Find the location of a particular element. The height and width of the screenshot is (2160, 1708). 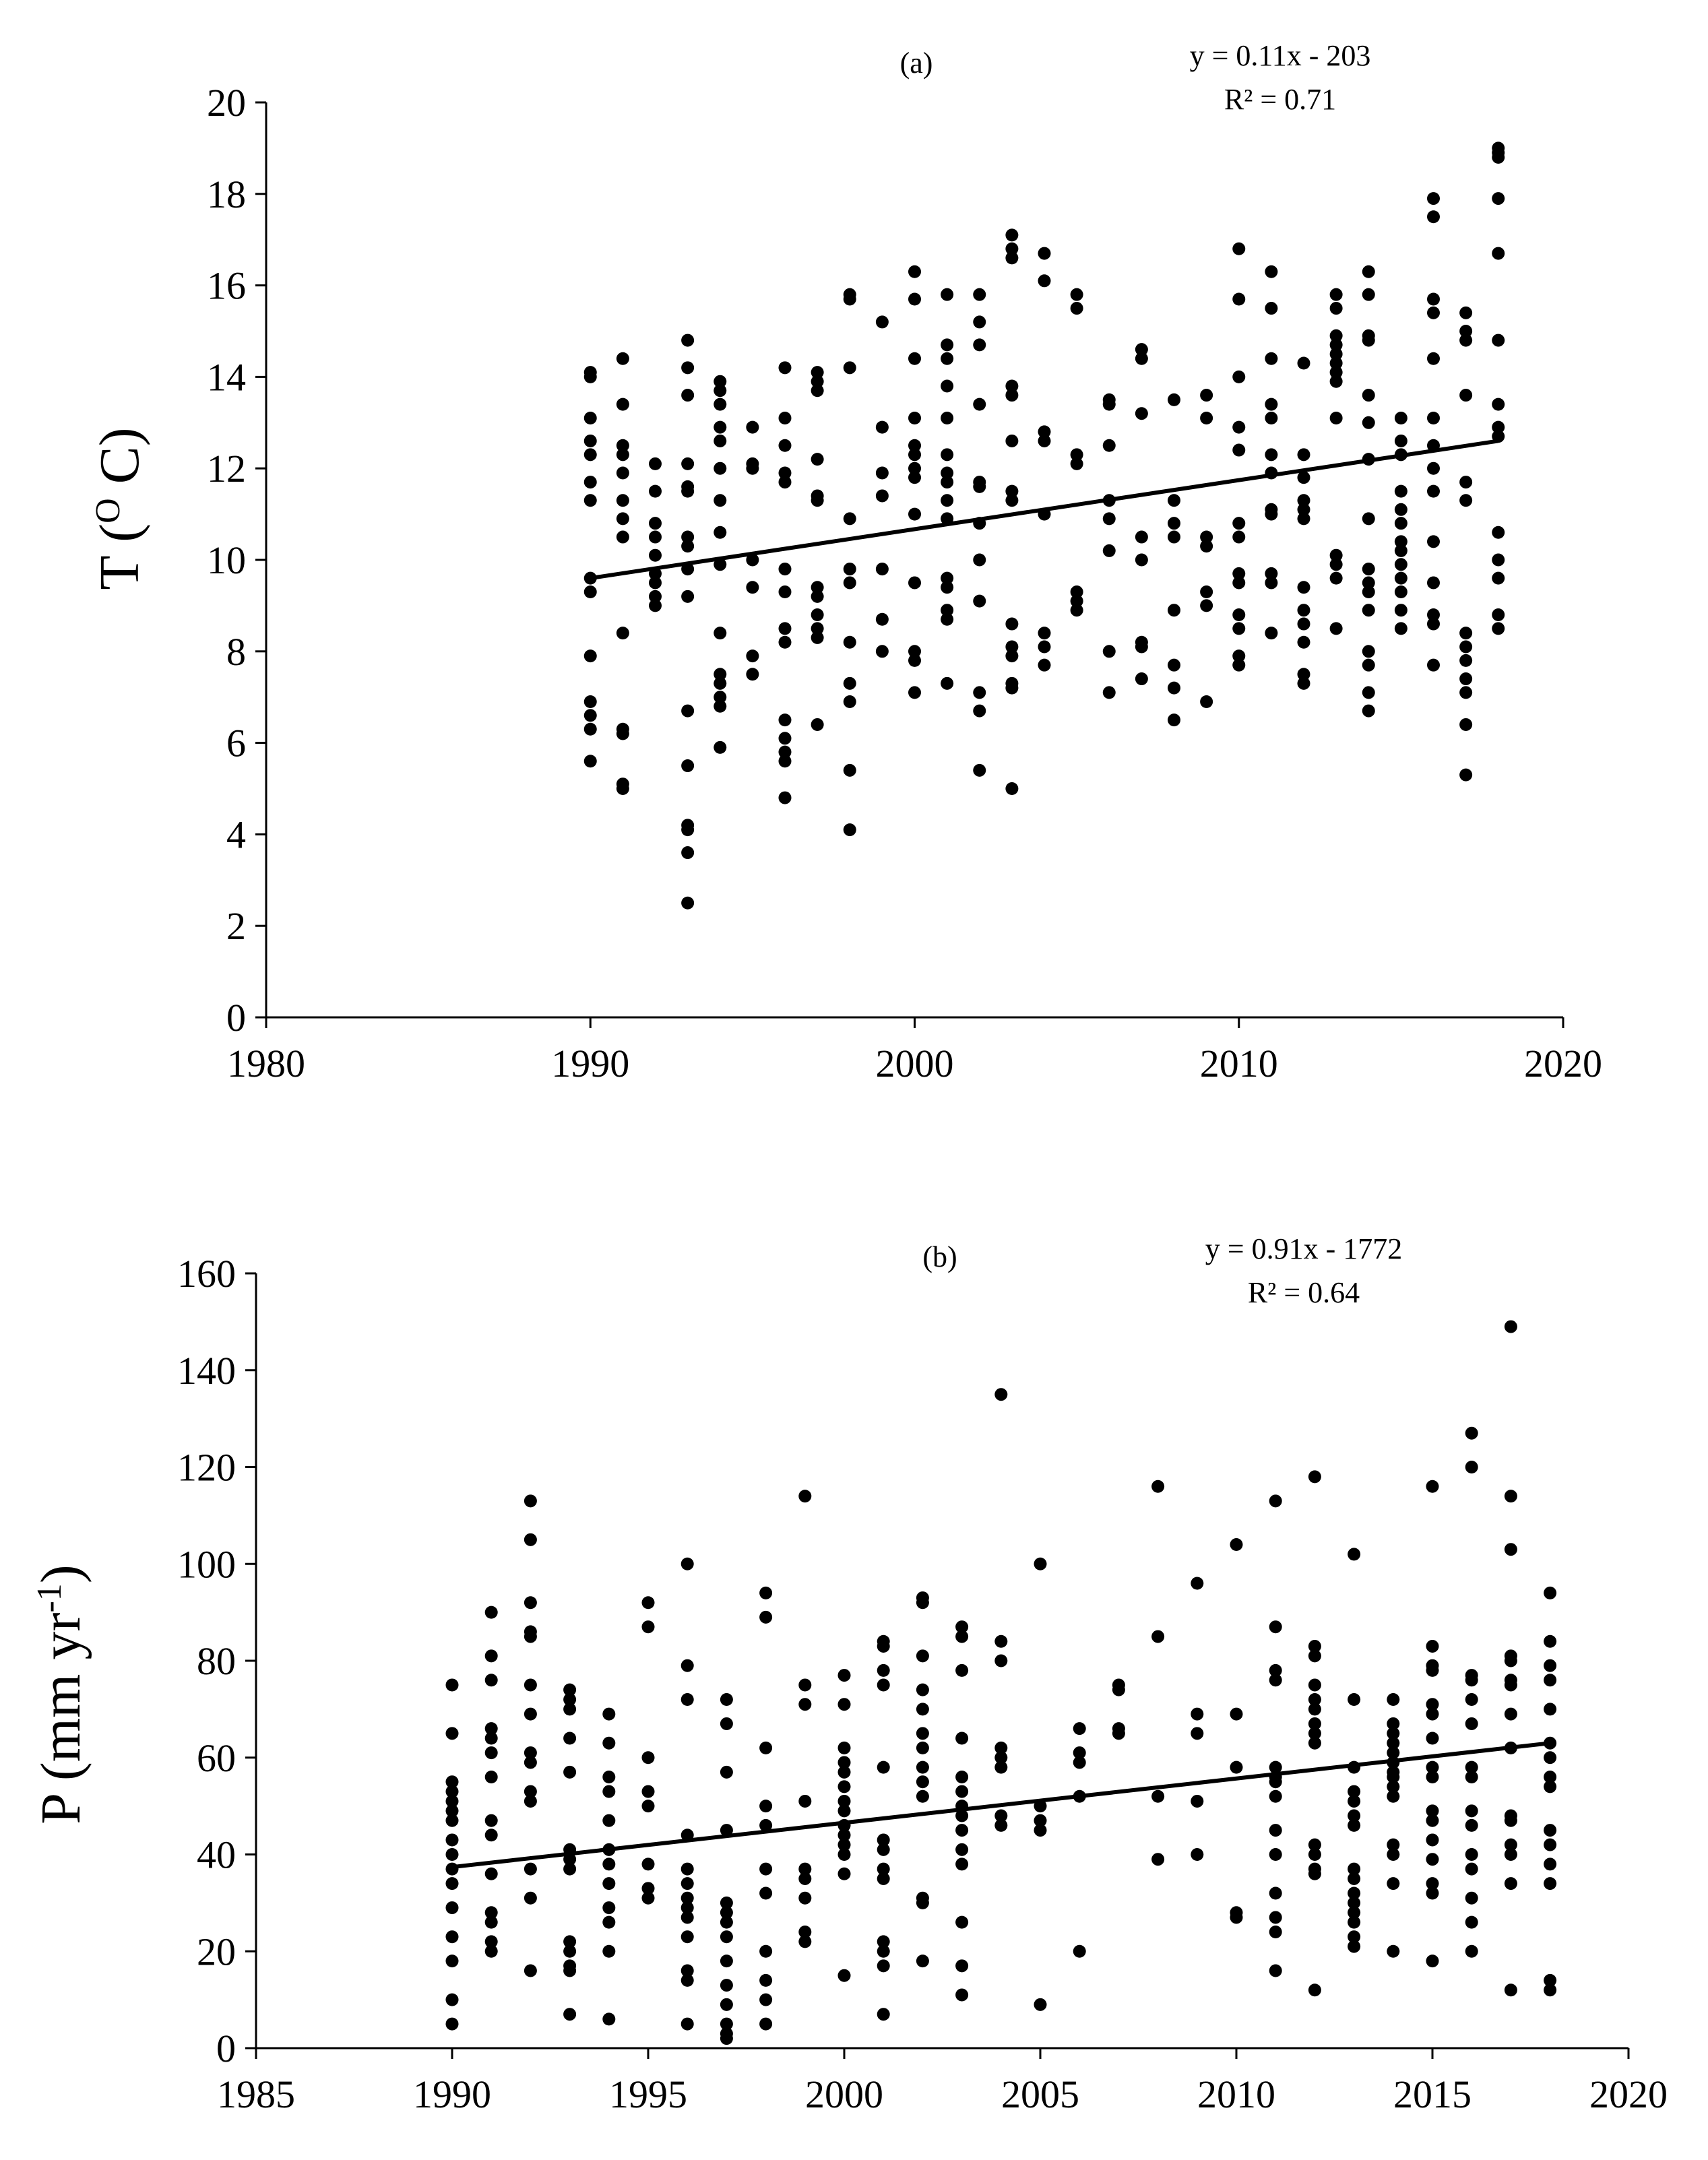

panel-b-y-tick-label: 140 is located at coordinates (206, 1371).